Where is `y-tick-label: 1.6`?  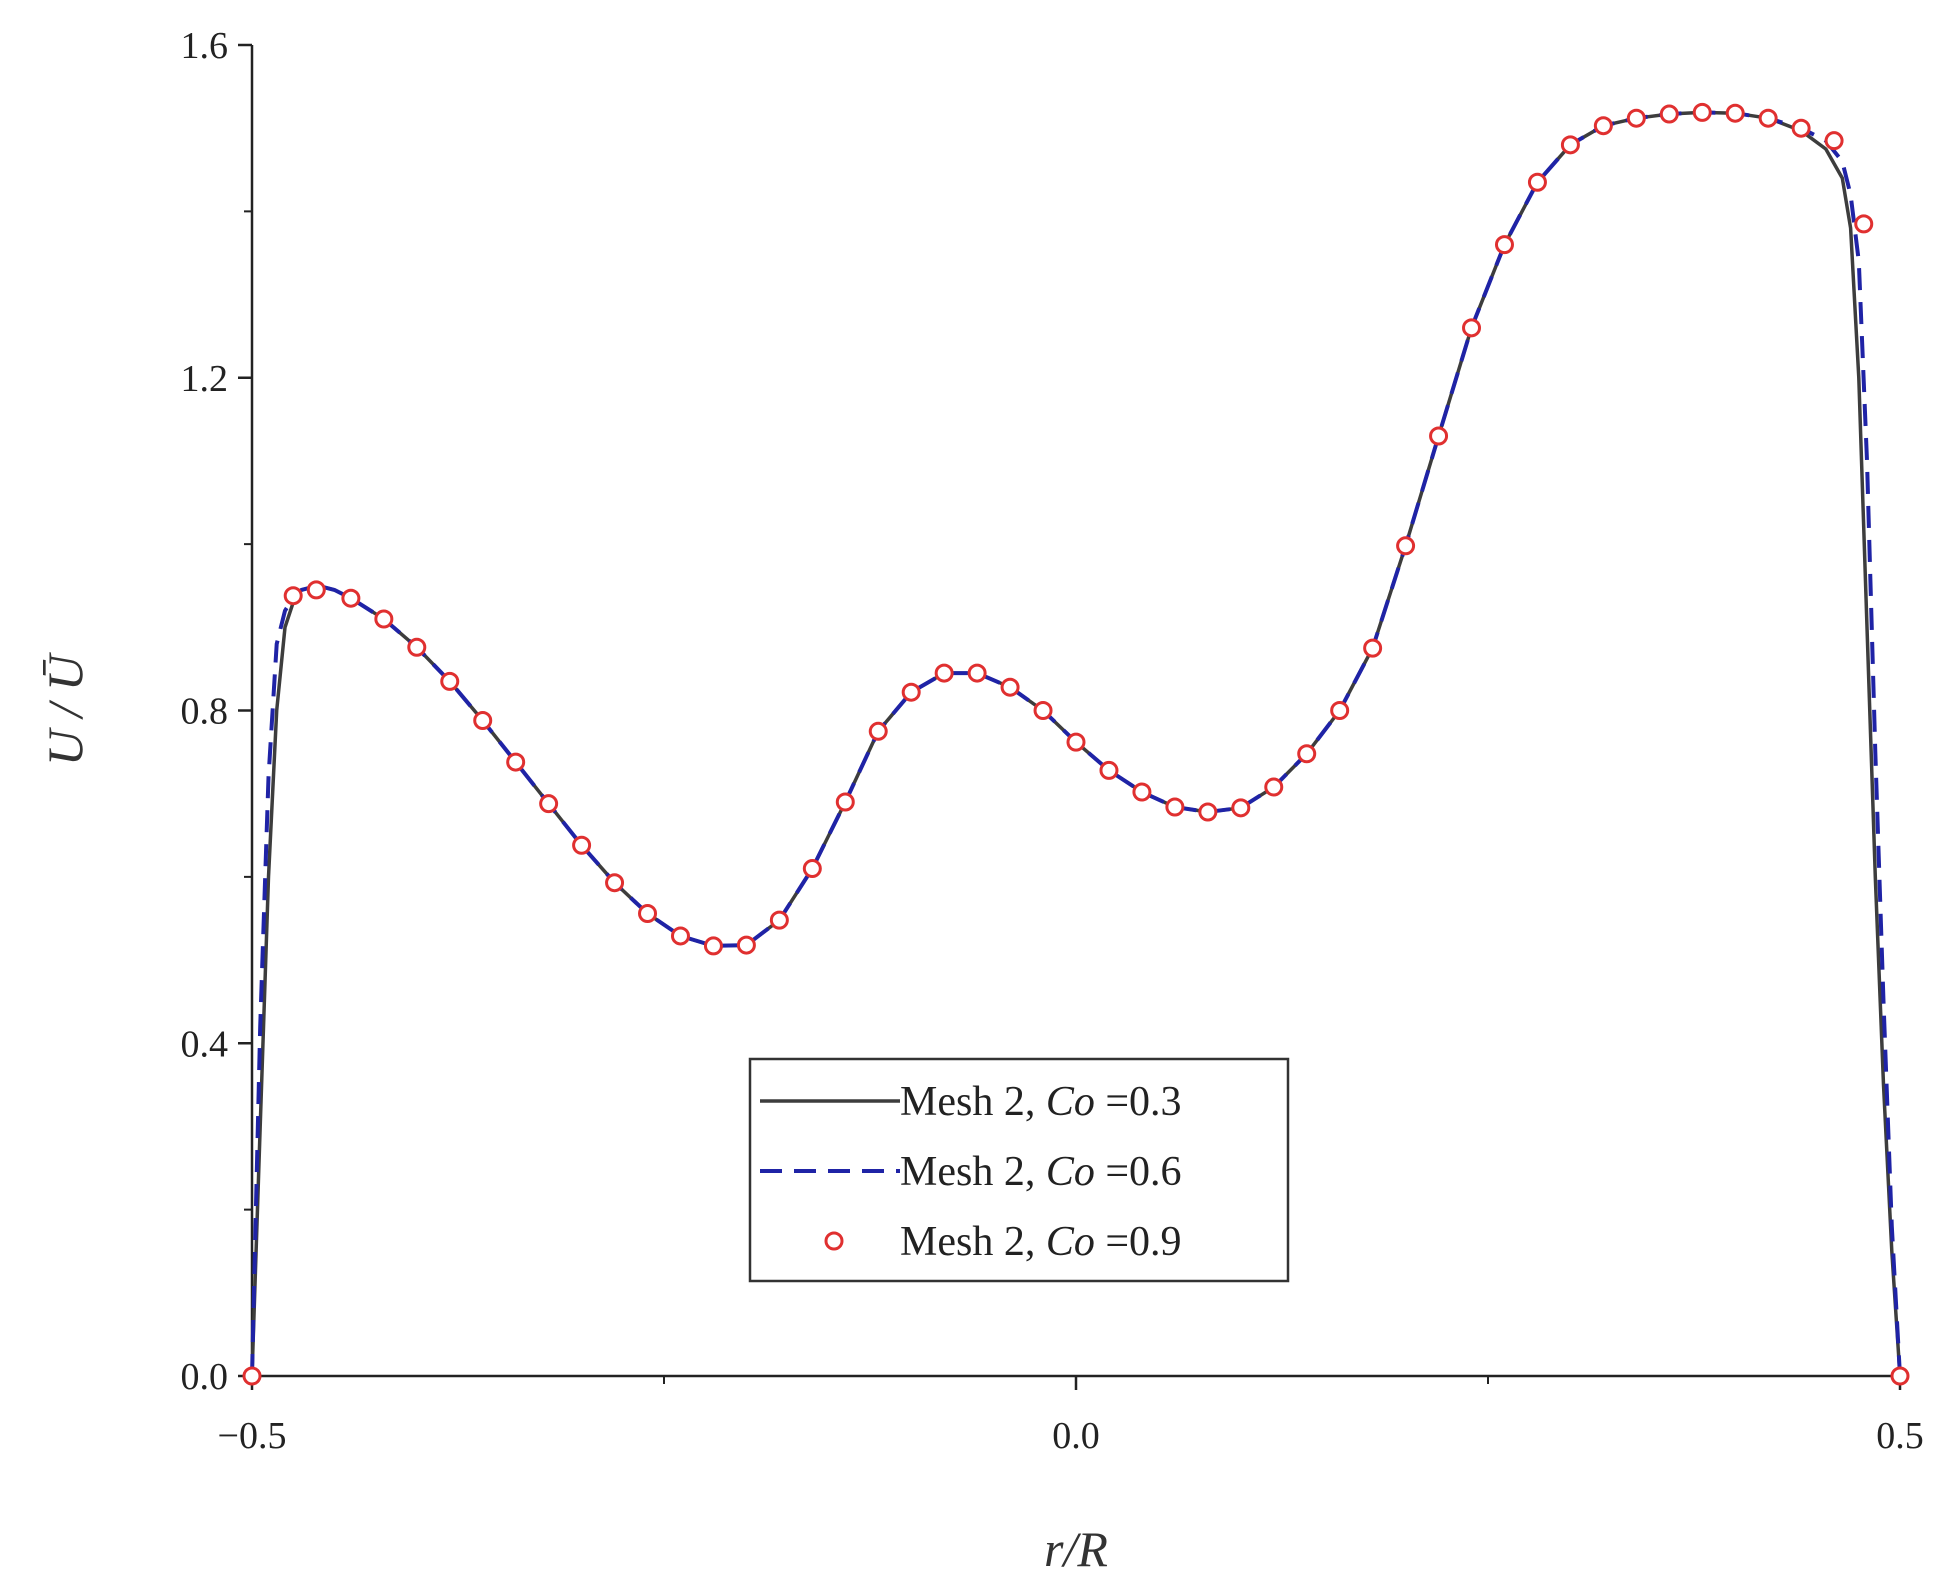
y-tick-label: 1.6 is located at coordinates (205, 46).